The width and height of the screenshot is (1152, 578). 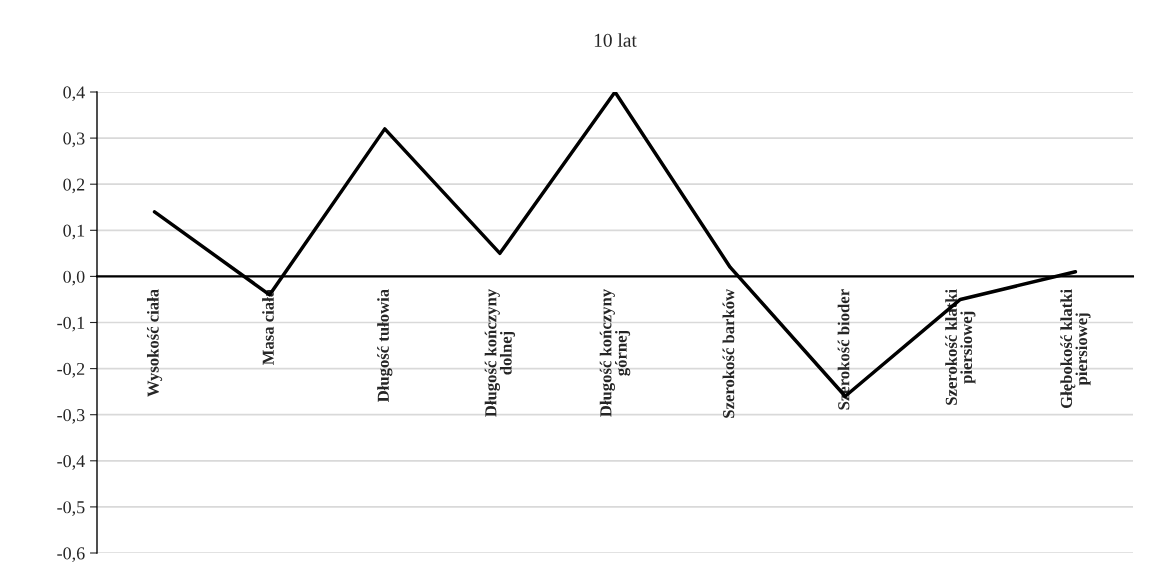 I want to click on x-tick-label: Wysokość ciała, so click(x=154, y=343).